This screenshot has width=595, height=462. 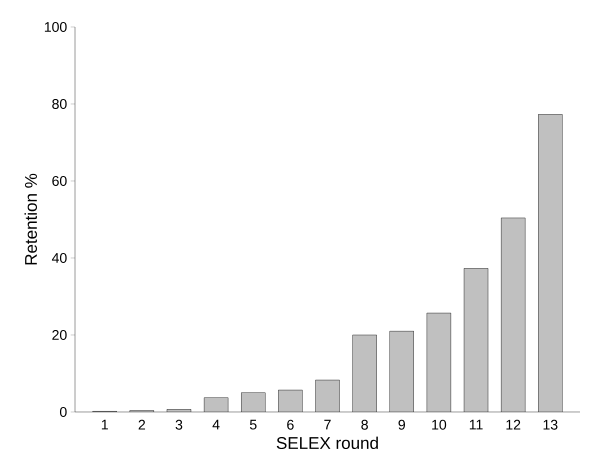 I want to click on x-tick-label: 8, so click(x=364, y=425).